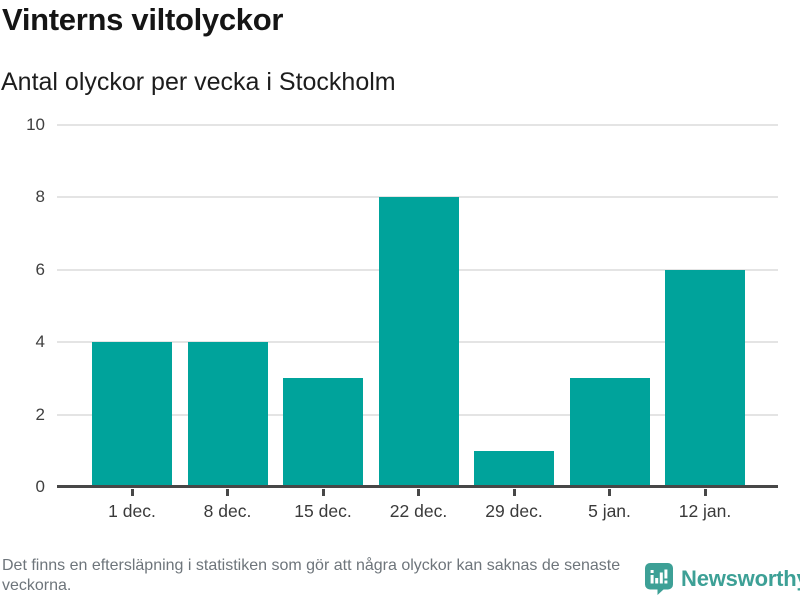  What do you see at coordinates (132, 414) in the screenshot?
I see `bar-1-dec` at bounding box center [132, 414].